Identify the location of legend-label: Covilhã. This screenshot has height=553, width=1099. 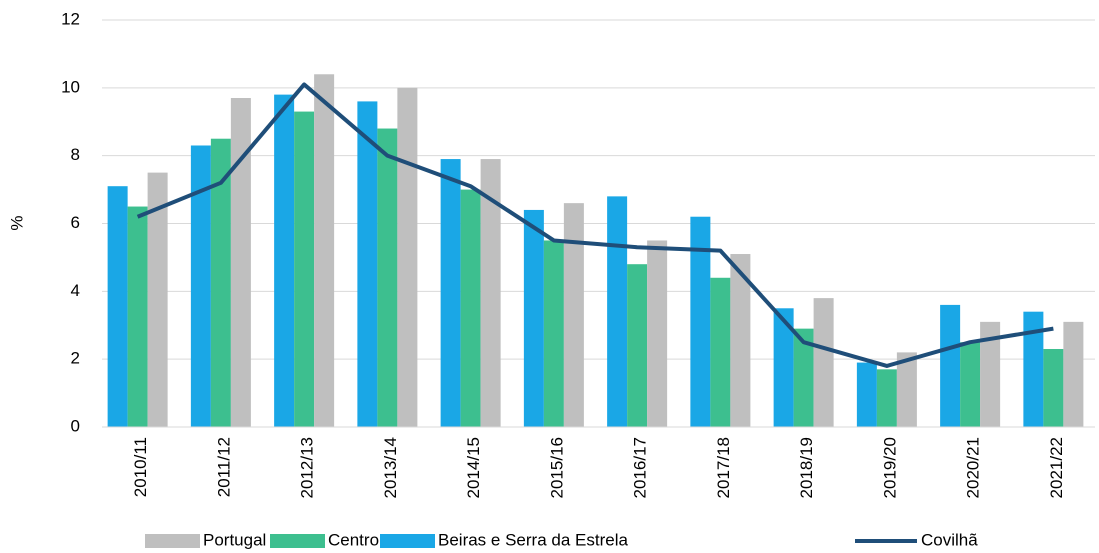
(949, 539).